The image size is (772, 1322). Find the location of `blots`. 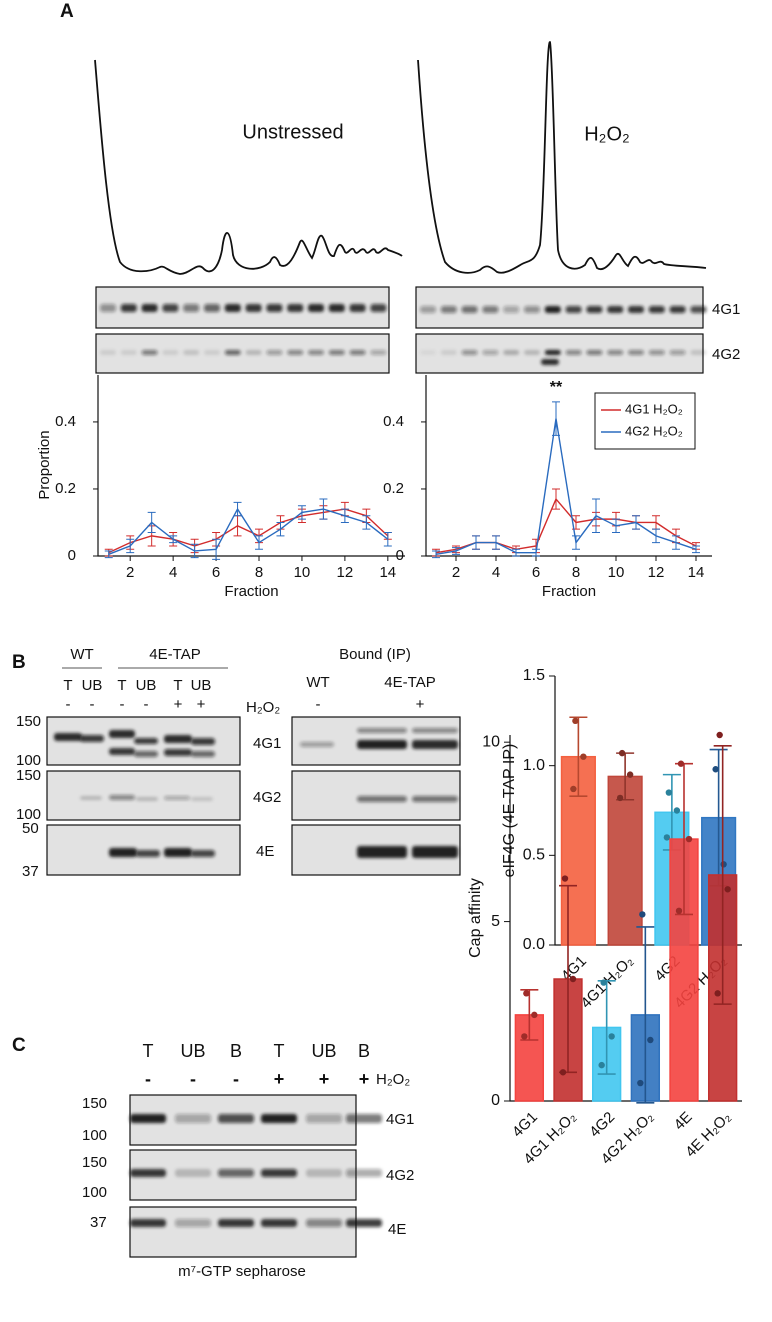

blots is located at coordinates (255, 1176).